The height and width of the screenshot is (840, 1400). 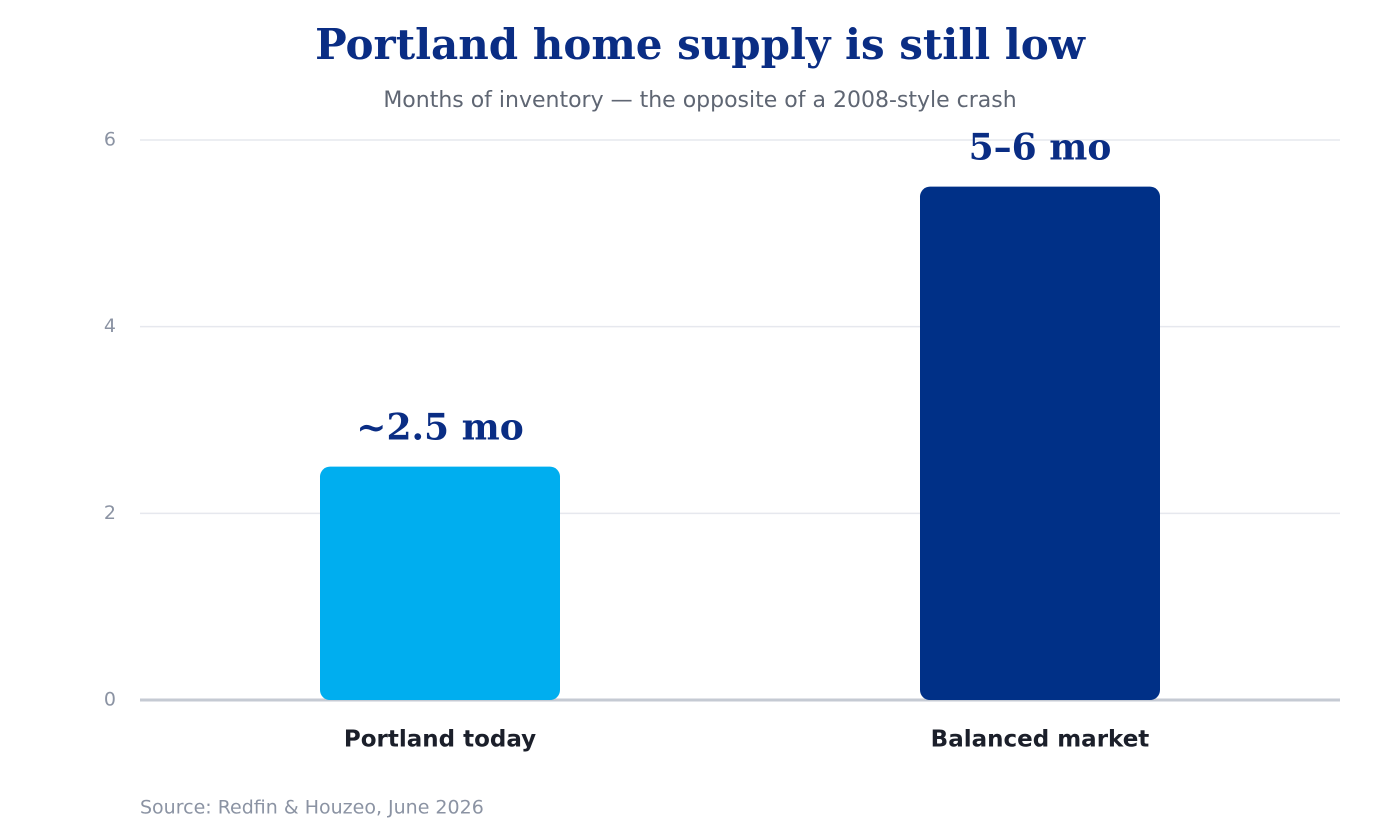 I want to click on value-label: ~2.5 mo, so click(x=439, y=428).